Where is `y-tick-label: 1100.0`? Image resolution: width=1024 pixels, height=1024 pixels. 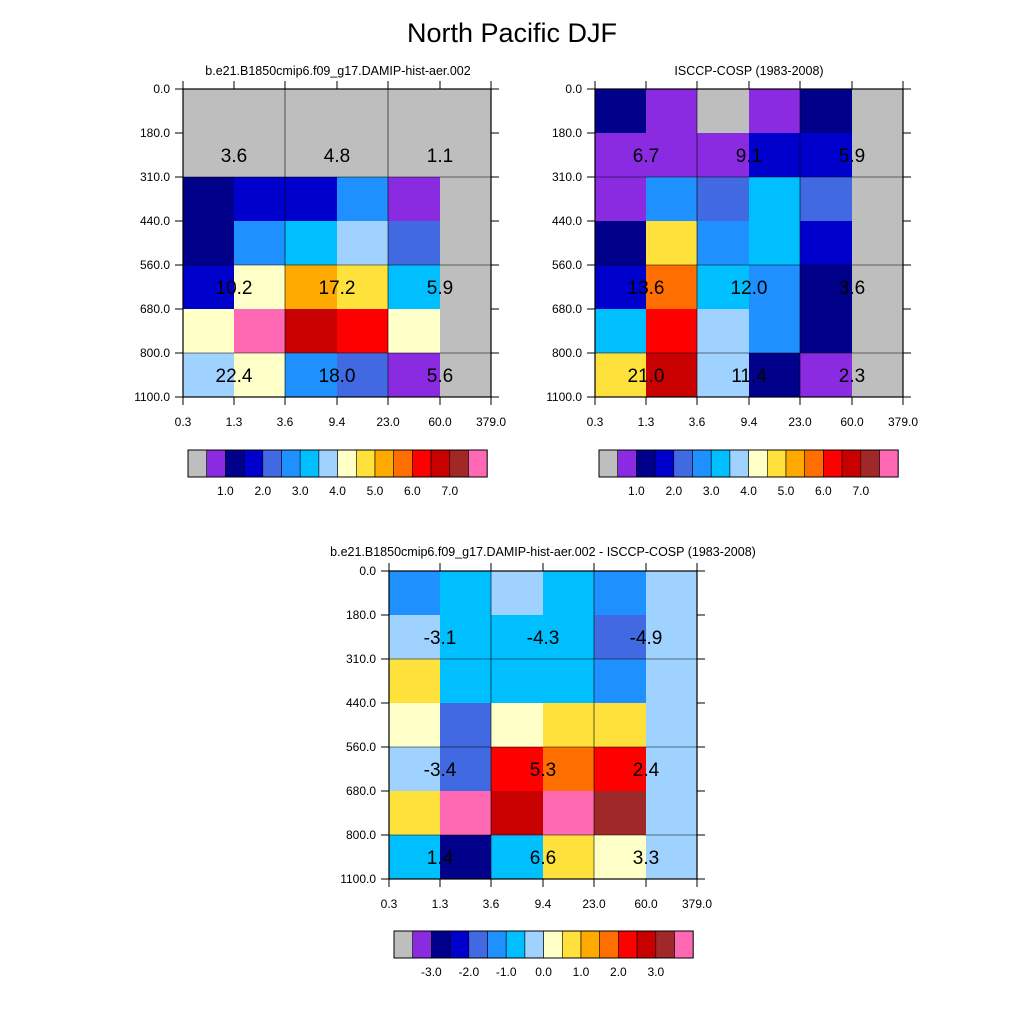 y-tick-label: 1100.0 is located at coordinates (564, 397).